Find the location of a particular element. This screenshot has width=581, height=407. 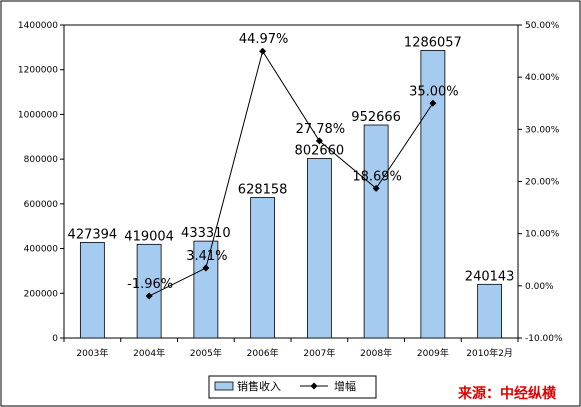

y-left-tick-label: 400000 is located at coordinates (41, 250).